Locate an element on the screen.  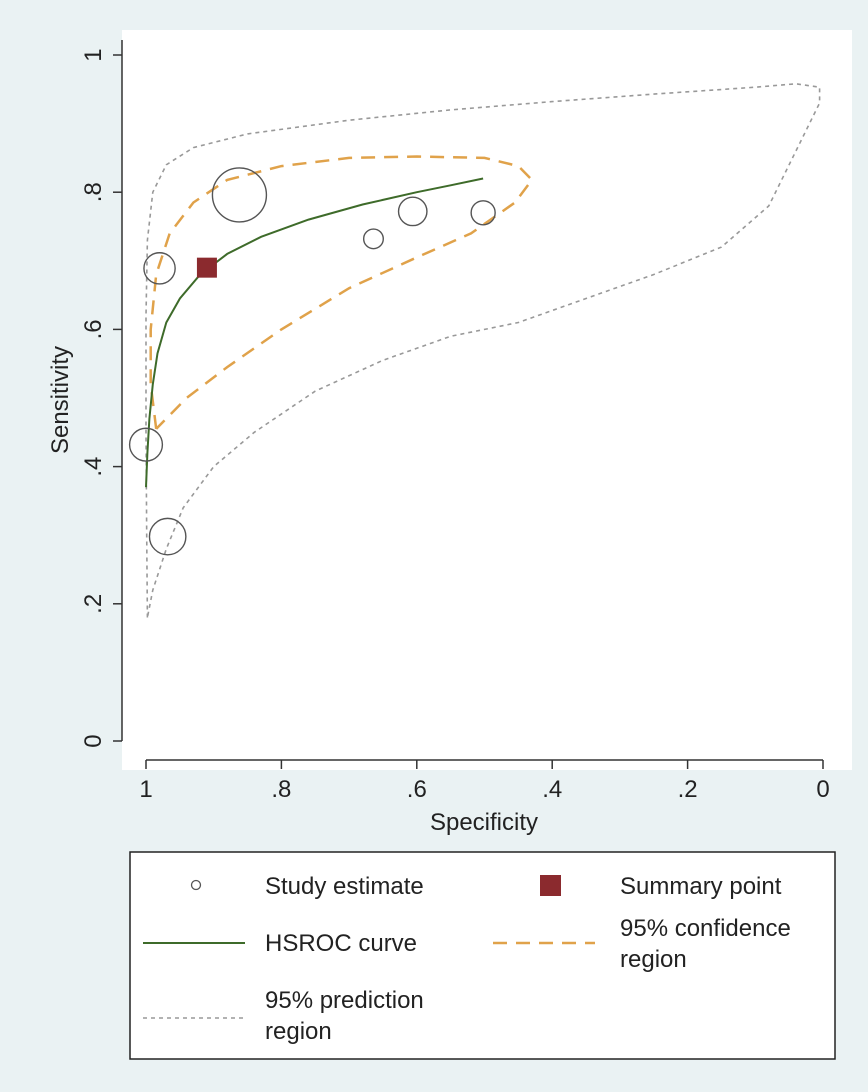
x-tick-label: .2 is located at coordinates (688, 789).